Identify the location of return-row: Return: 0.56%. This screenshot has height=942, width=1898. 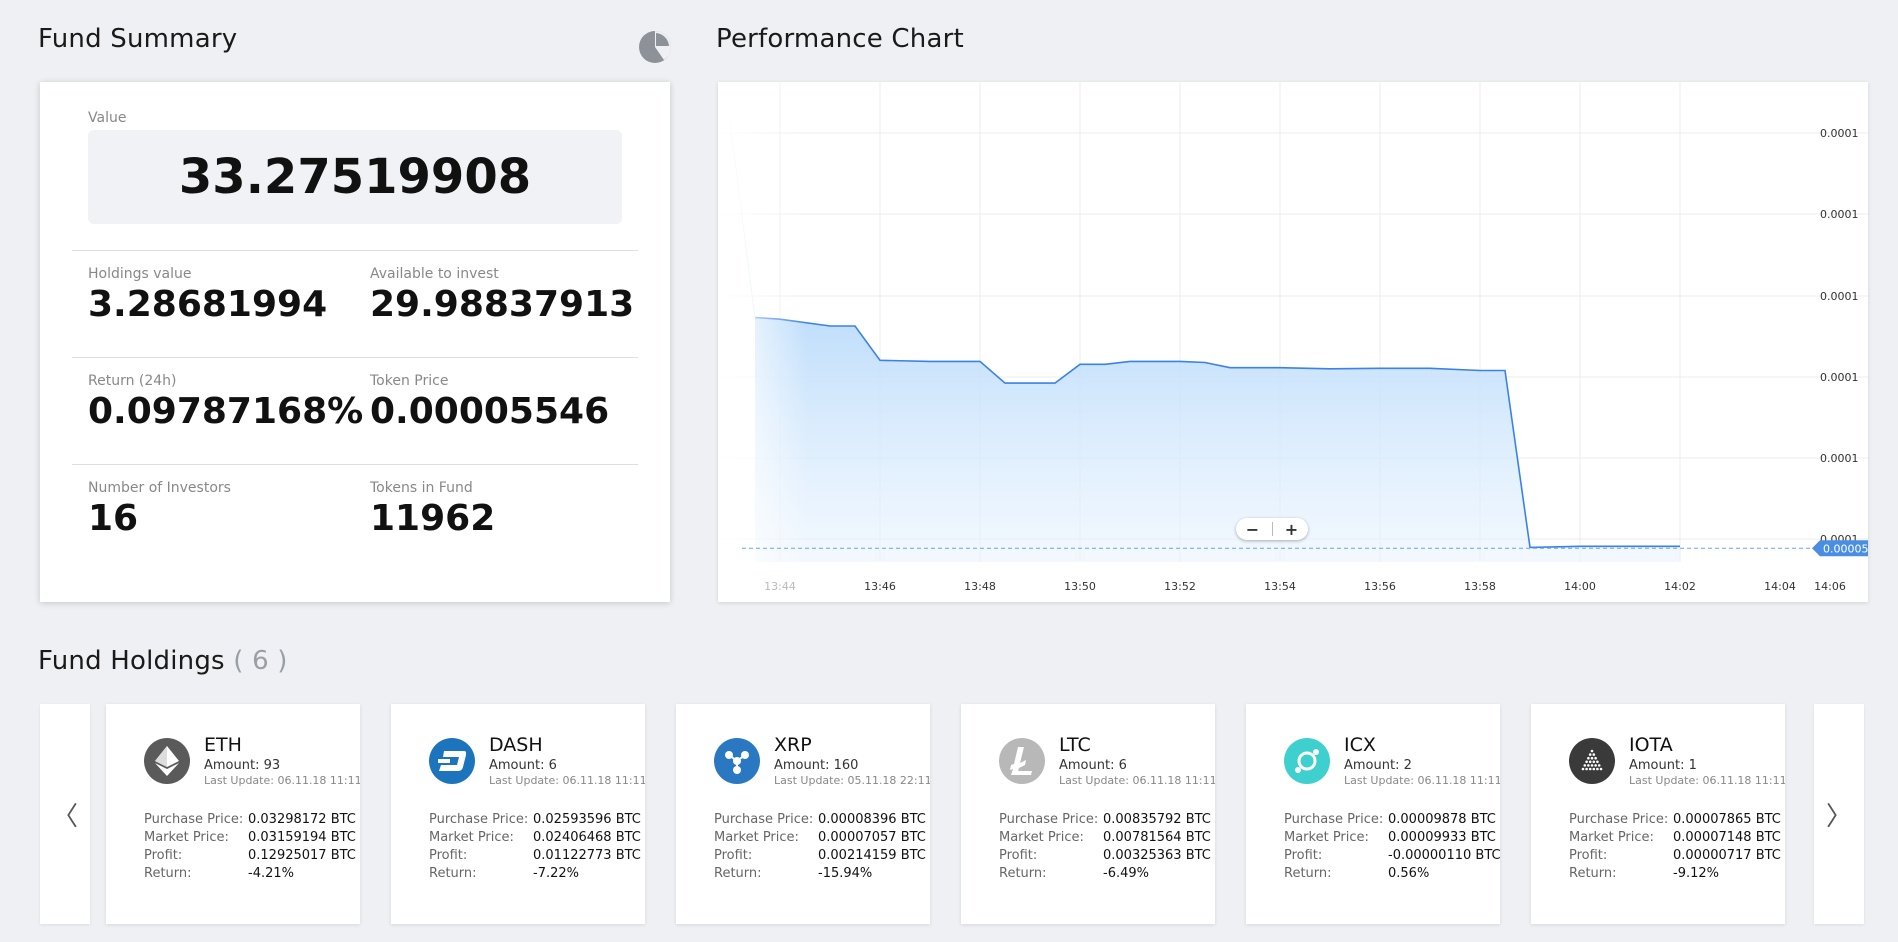
(1392, 873).